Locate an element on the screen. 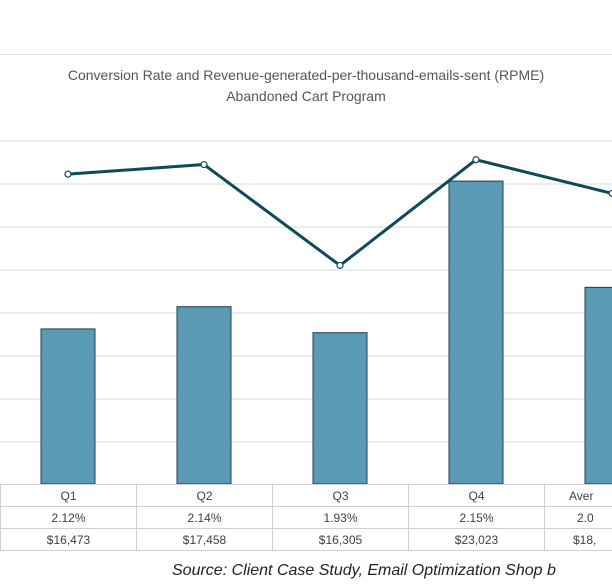  table-cell-rpme: $16,305 is located at coordinates (340, 539).